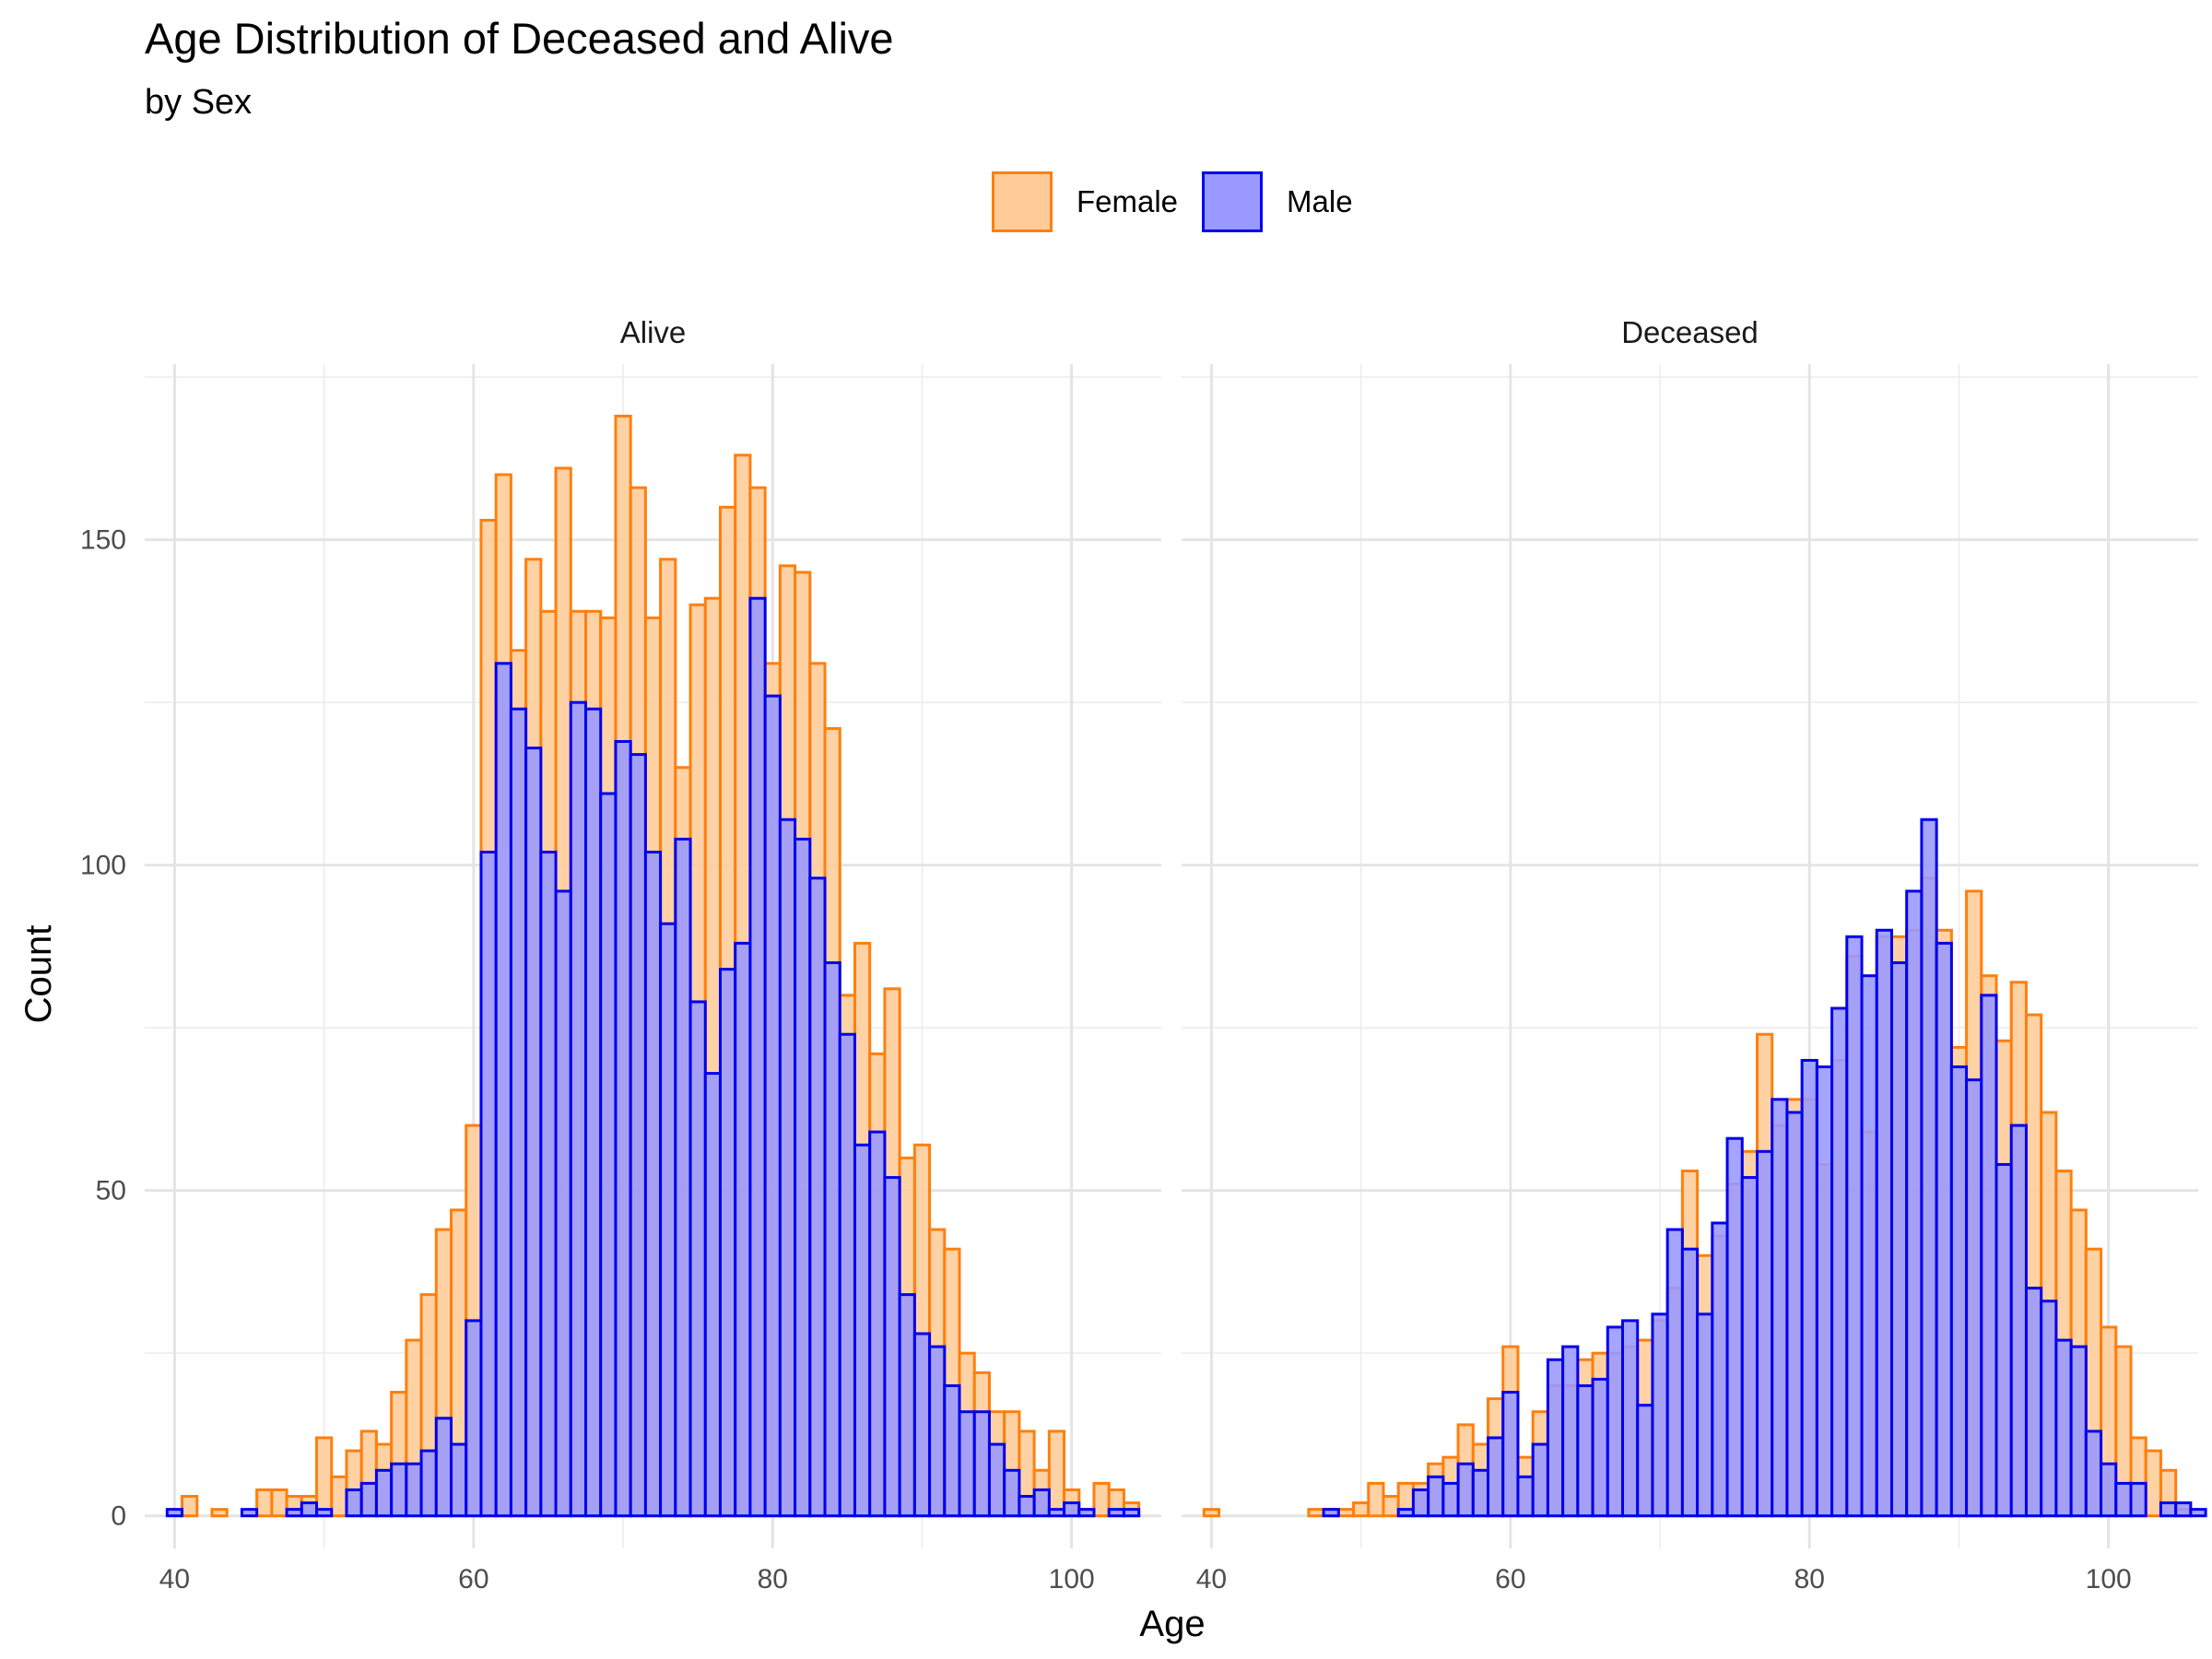 The image size is (2212, 1659). What do you see at coordinates (1233, 201) in the screenshot?
I see `legend-key-male` at bounding box center [1233, 201].